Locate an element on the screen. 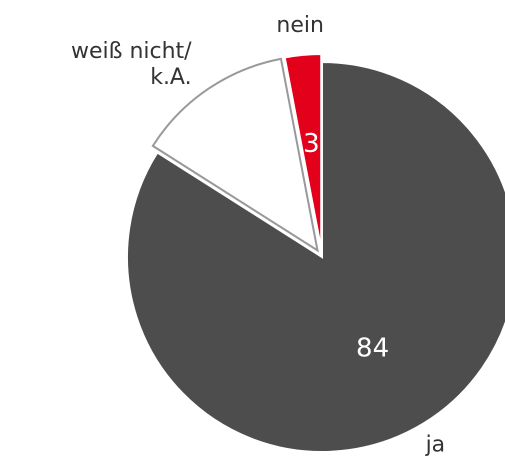 This screenshot has height=471, width=505. category-label-line: k.A. is located at coordinates (170, 77).